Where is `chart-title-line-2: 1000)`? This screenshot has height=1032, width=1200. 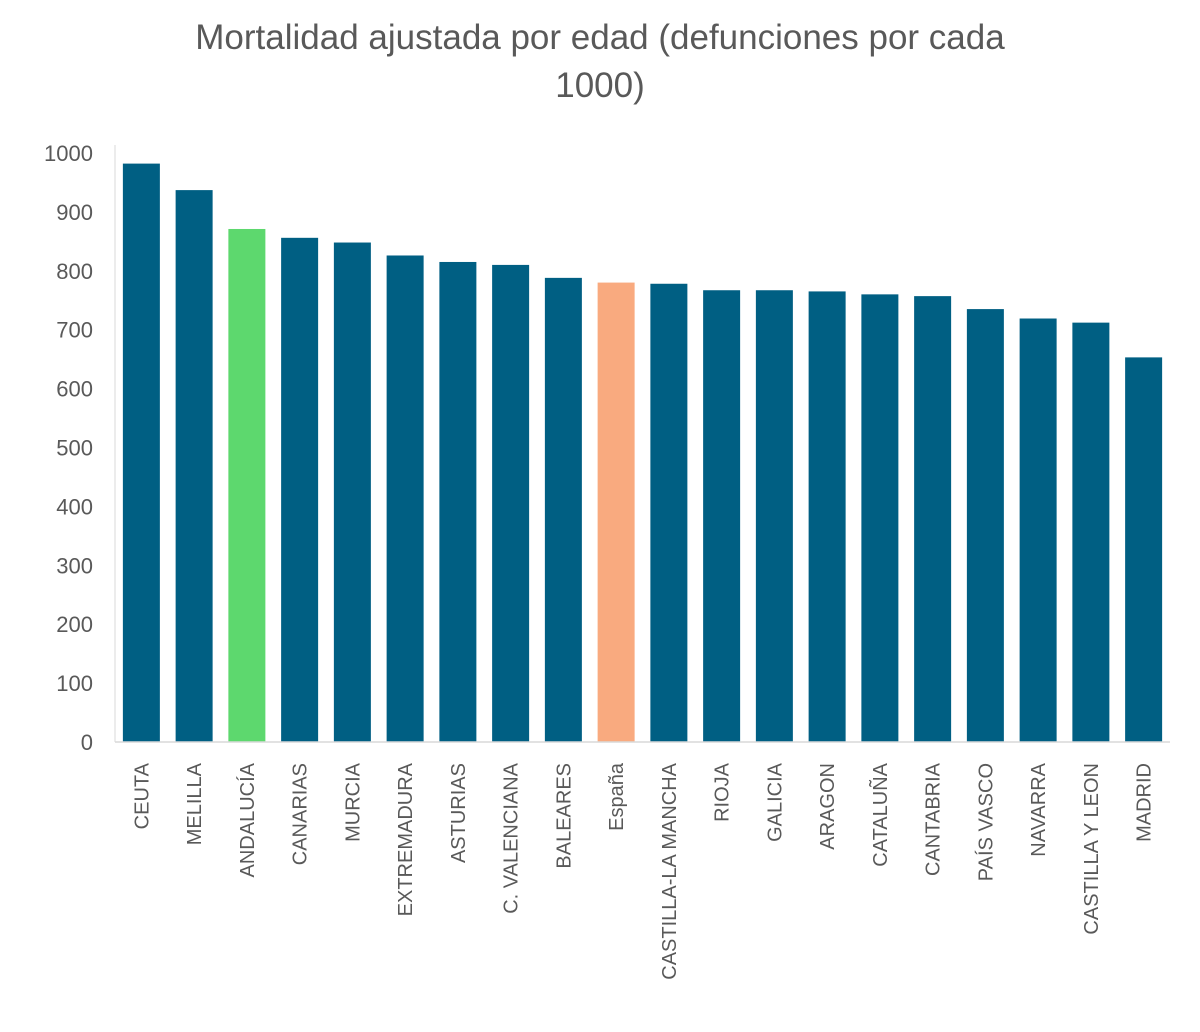
chart-title-line-2: 1000) is located at coordinates (600, 85).